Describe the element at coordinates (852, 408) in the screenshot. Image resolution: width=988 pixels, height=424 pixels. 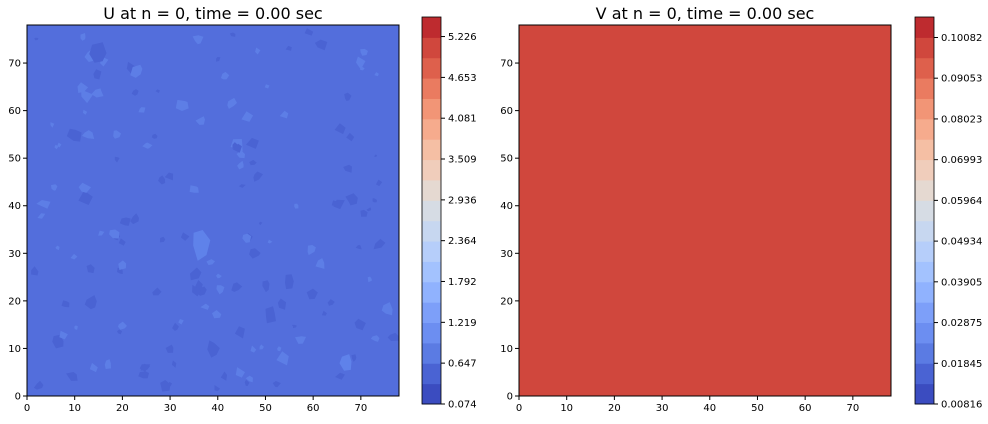
I see `x-tick-label: 70` at that location.